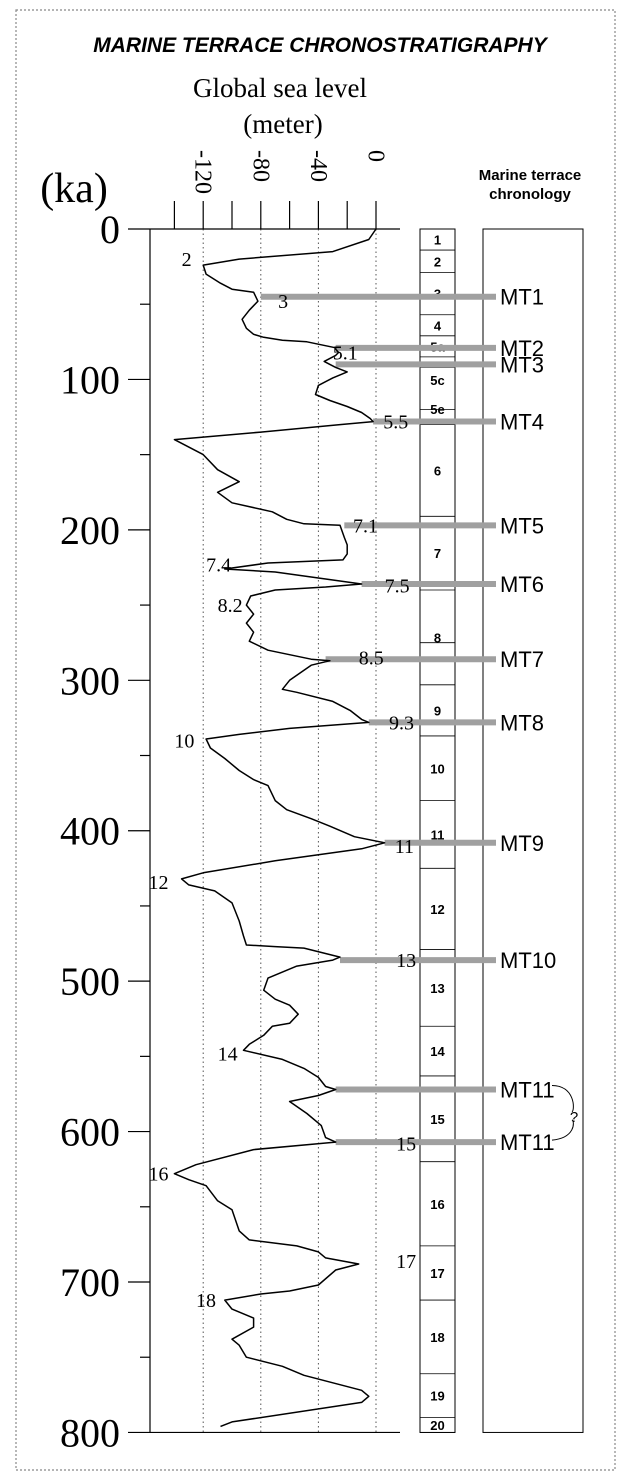 The image size is (624, 1476). What do you see at coordinates (365, 526) in the screenshot?
I see `curve-stage-label: 7.1` at bounding box center [365, 526].